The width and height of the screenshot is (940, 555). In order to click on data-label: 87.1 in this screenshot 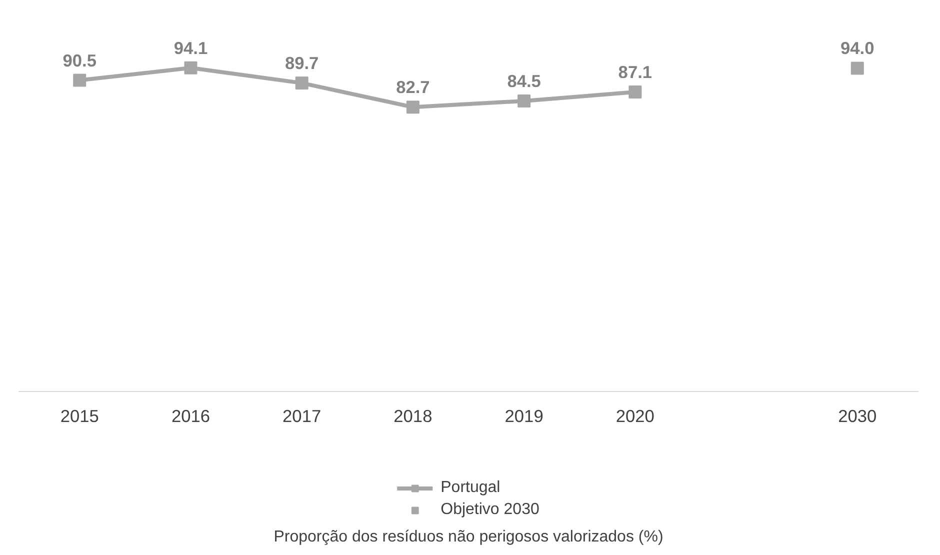, I will do `click(635, 72)`.